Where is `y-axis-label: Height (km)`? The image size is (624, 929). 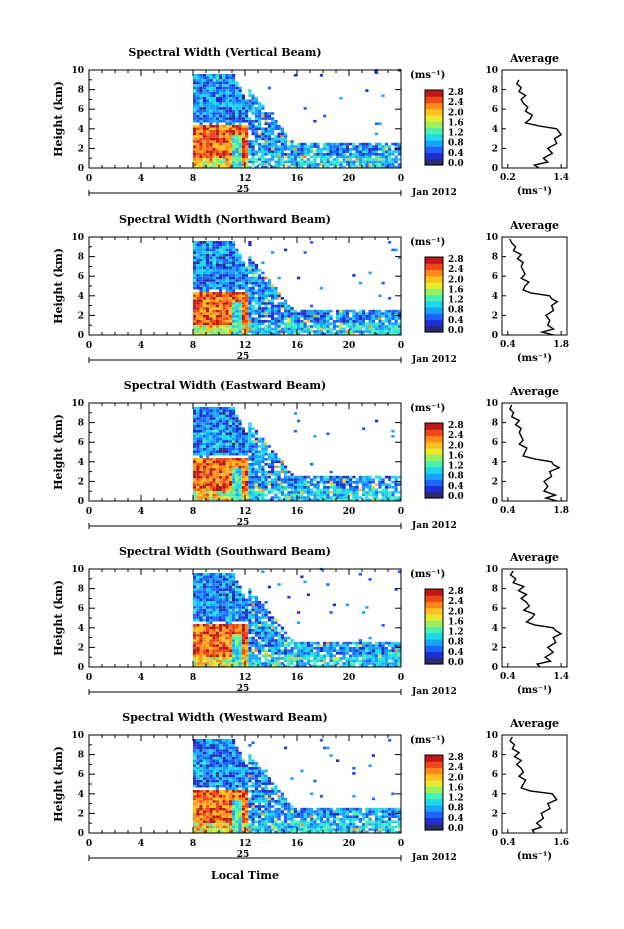 y-axis-label: Height (km) is located at coordinates (58, 452).